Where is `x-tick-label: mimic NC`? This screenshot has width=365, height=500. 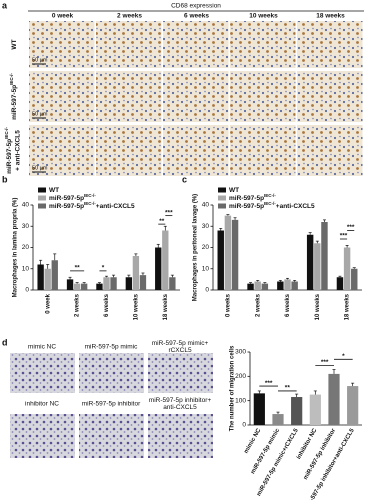 x-tick-label: mimic NC is located at coordinates (252, 441).